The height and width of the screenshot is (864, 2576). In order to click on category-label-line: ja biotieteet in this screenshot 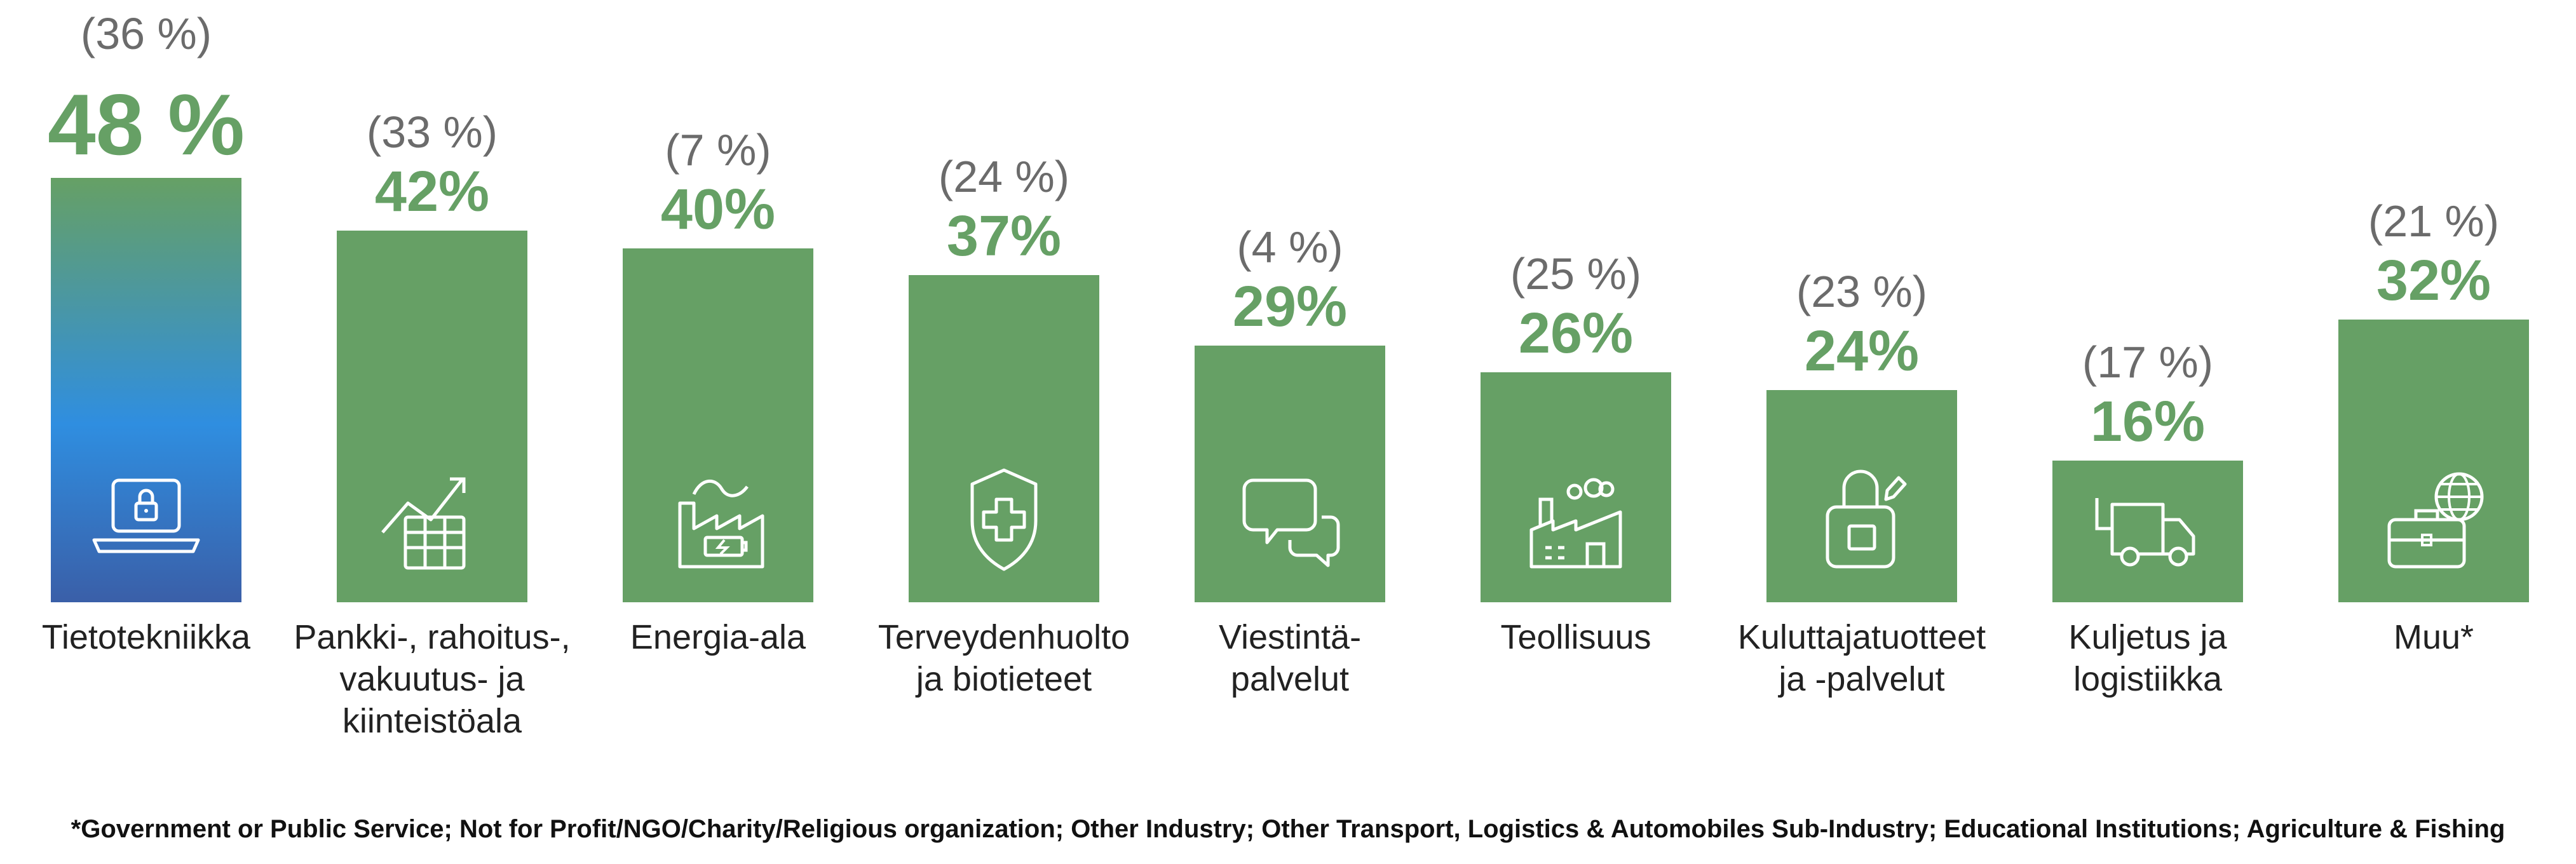, I will do `click(1004, 679)`.